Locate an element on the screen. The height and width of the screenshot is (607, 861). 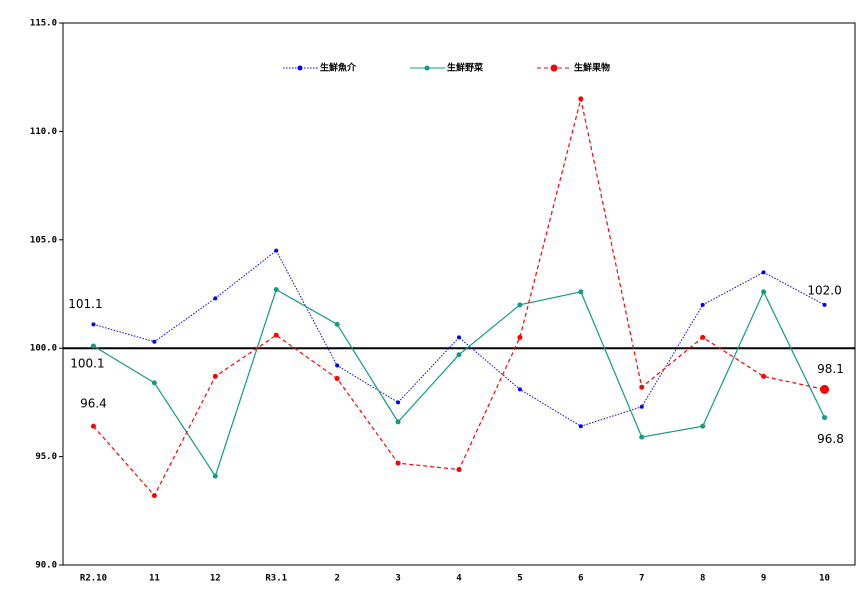
x-tick-label: 3 is located at coordinates (397, 579).